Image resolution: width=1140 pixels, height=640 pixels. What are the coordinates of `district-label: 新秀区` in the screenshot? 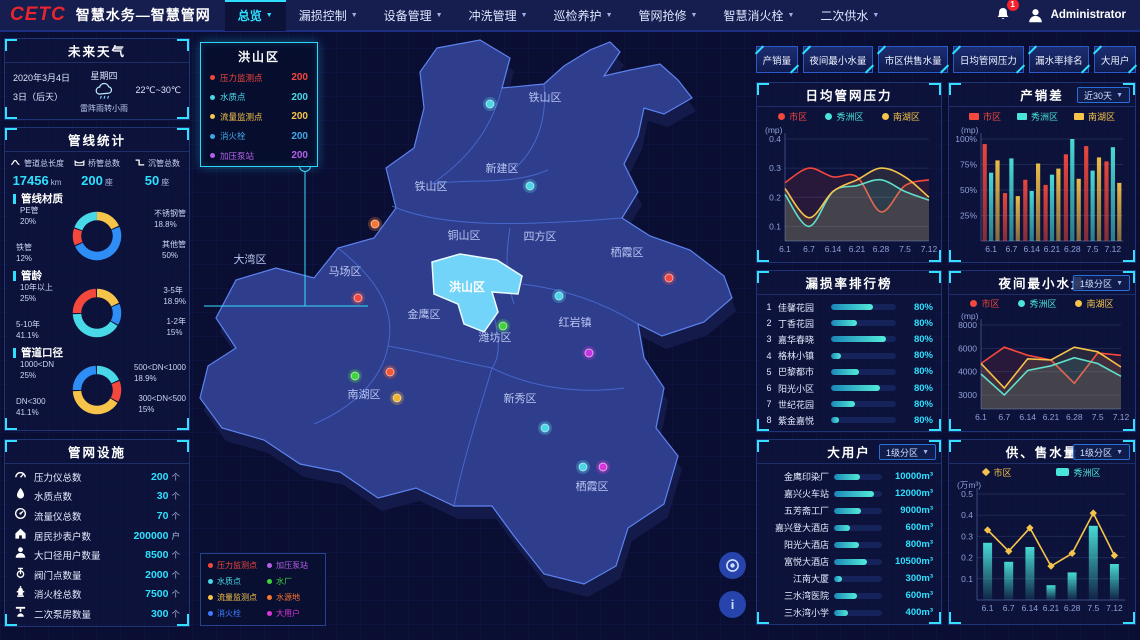 It's located at (520, 398).